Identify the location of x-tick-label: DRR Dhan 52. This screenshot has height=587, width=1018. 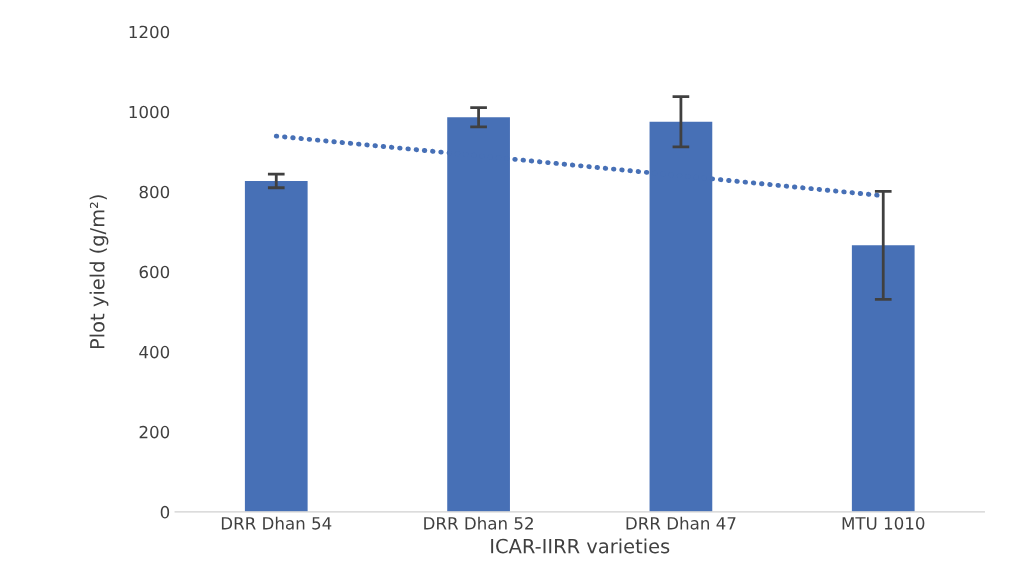
(478, 523).